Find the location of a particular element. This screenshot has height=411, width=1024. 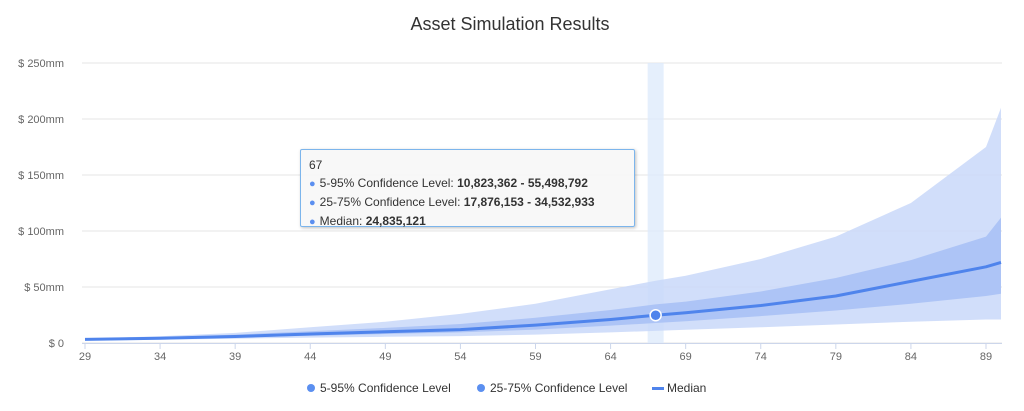

legend-label: 25-75% Confidence Level is located at coordinates (558, 388).